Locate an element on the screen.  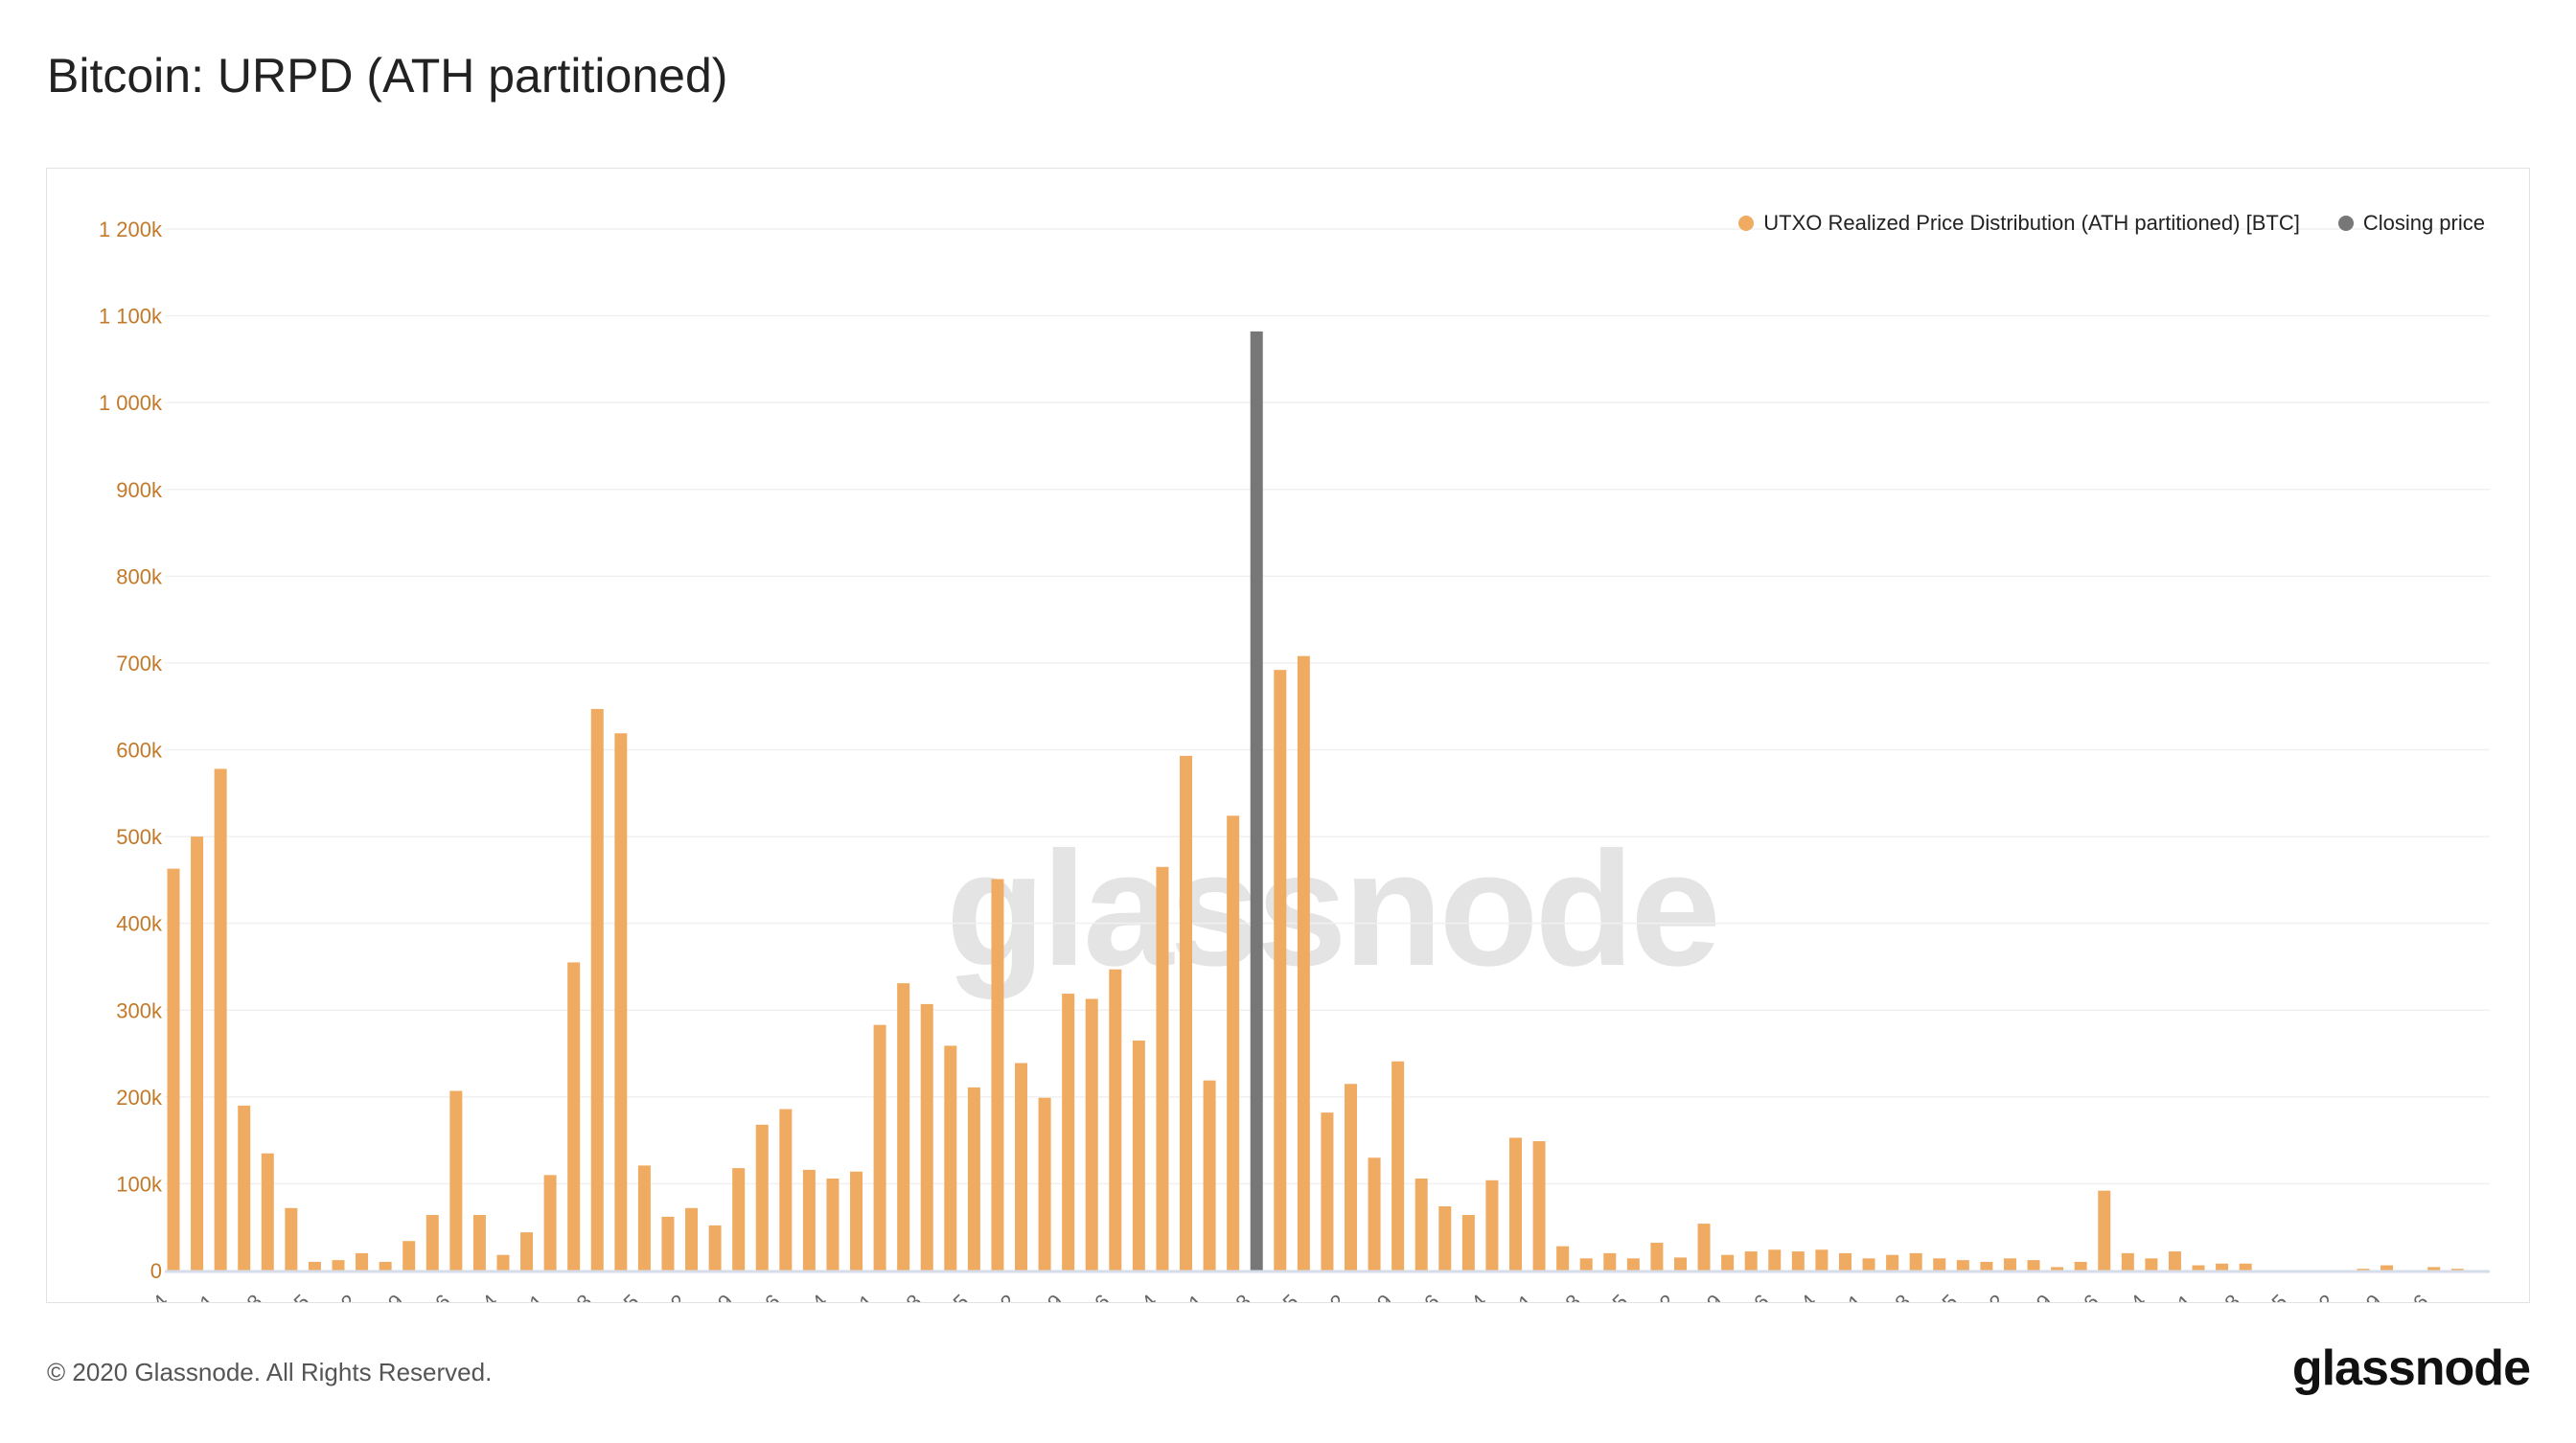
y-tick-label: 500k is located at coordinates (139, 837).